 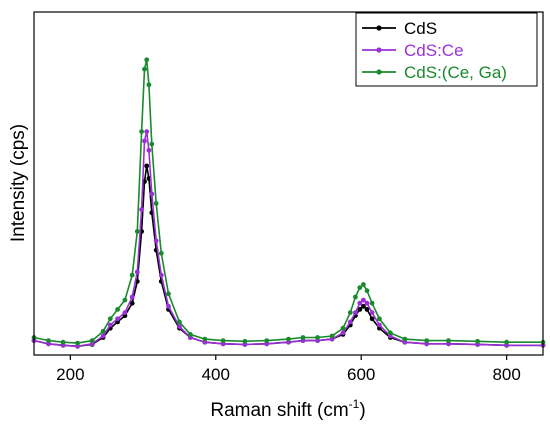 I want to click on legend-marker-cds-ce-ga, so click(x=379, y=72).